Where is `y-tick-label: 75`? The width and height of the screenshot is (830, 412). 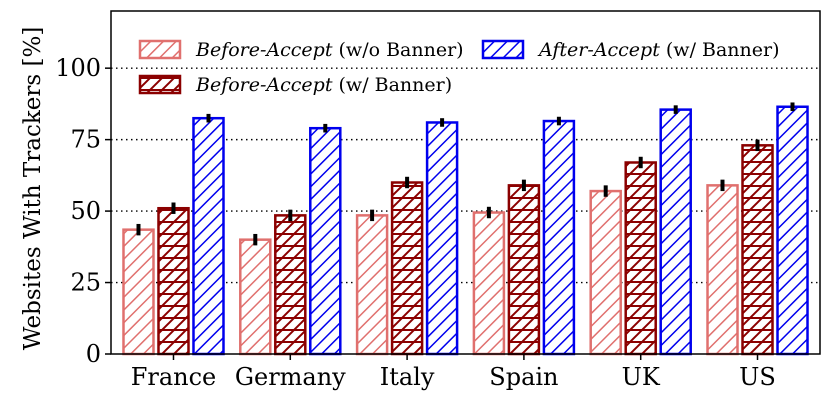
y-tick-label: 75 is located at coordinates (85, 140).